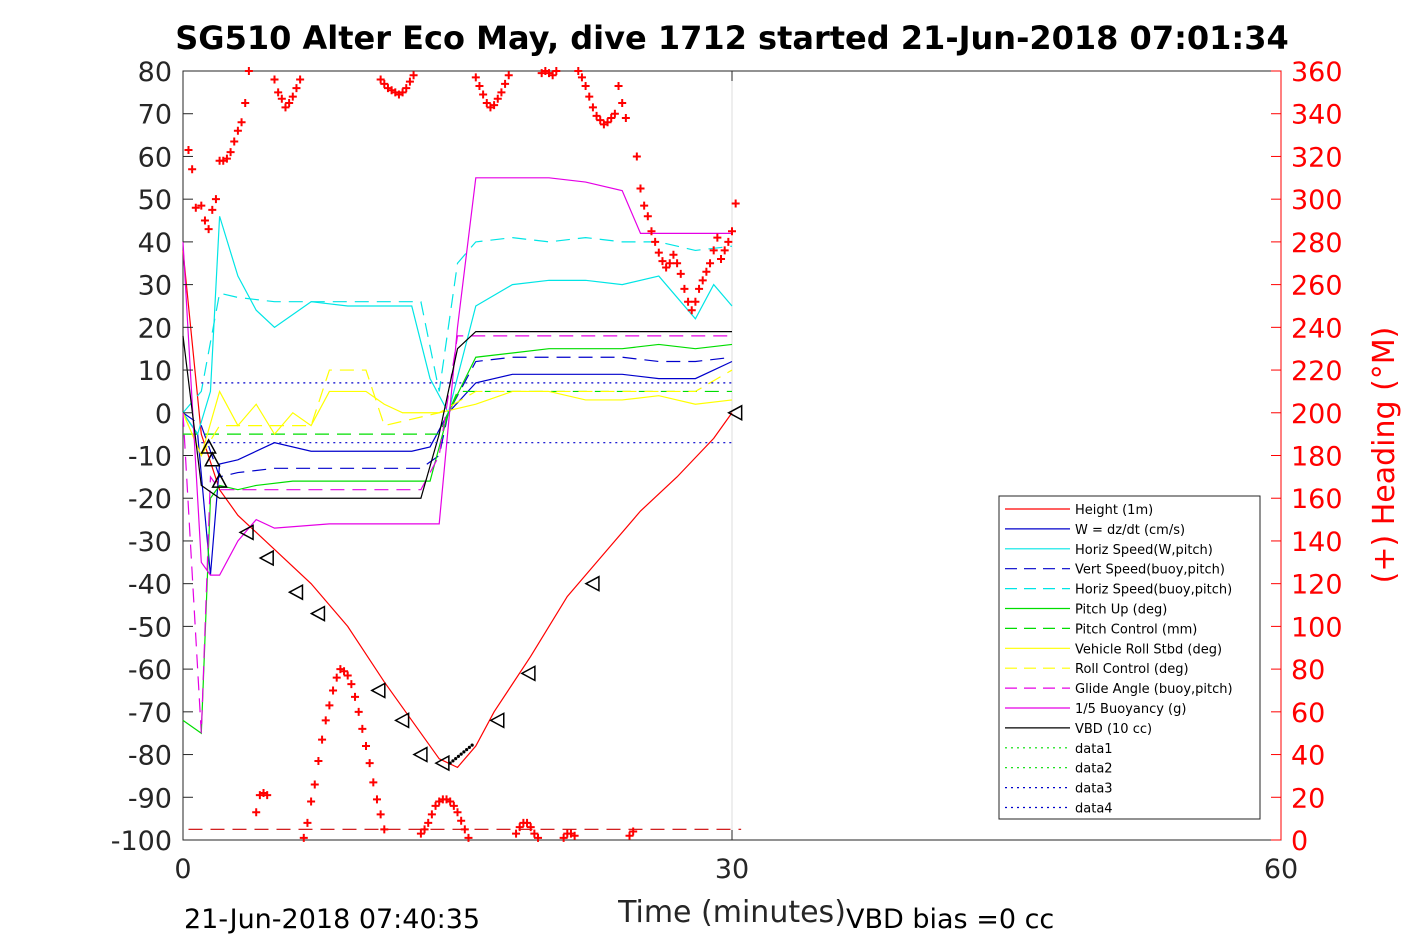 This screenshot has width=1417, height=945. Describe the element at coordinates (1150, 570) in the screenshot. I see `legend-label: Vert Speed(buoy,pitch)` at that location.